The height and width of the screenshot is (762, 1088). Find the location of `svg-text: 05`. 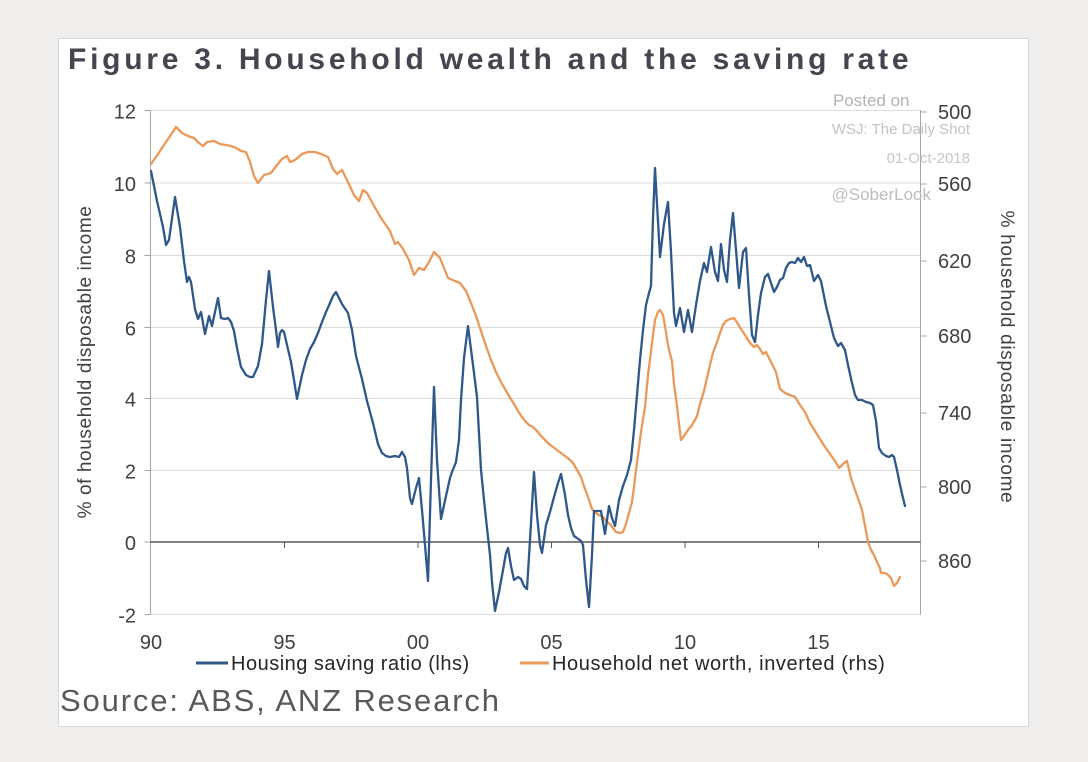

svg-text: 05 is located at coordinates (551, 643).